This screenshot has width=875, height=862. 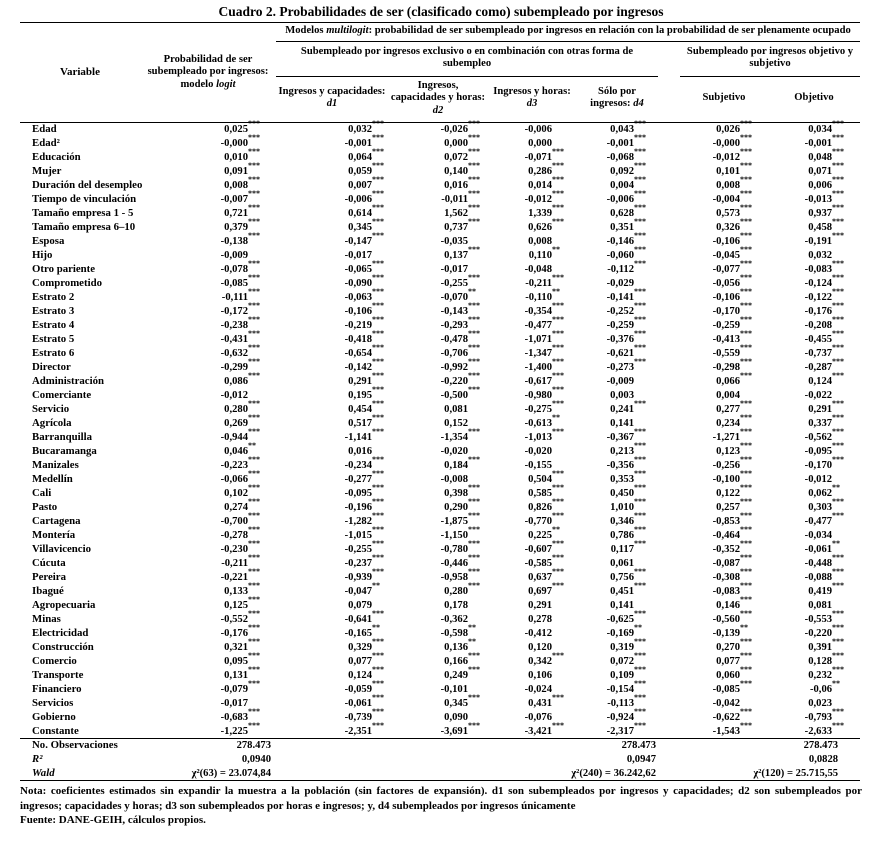 What do you see at coordinates (826, 169) in the screenshot?
I see `cell-objetivo: 0,071 ***` at bounding box center [826, 169].